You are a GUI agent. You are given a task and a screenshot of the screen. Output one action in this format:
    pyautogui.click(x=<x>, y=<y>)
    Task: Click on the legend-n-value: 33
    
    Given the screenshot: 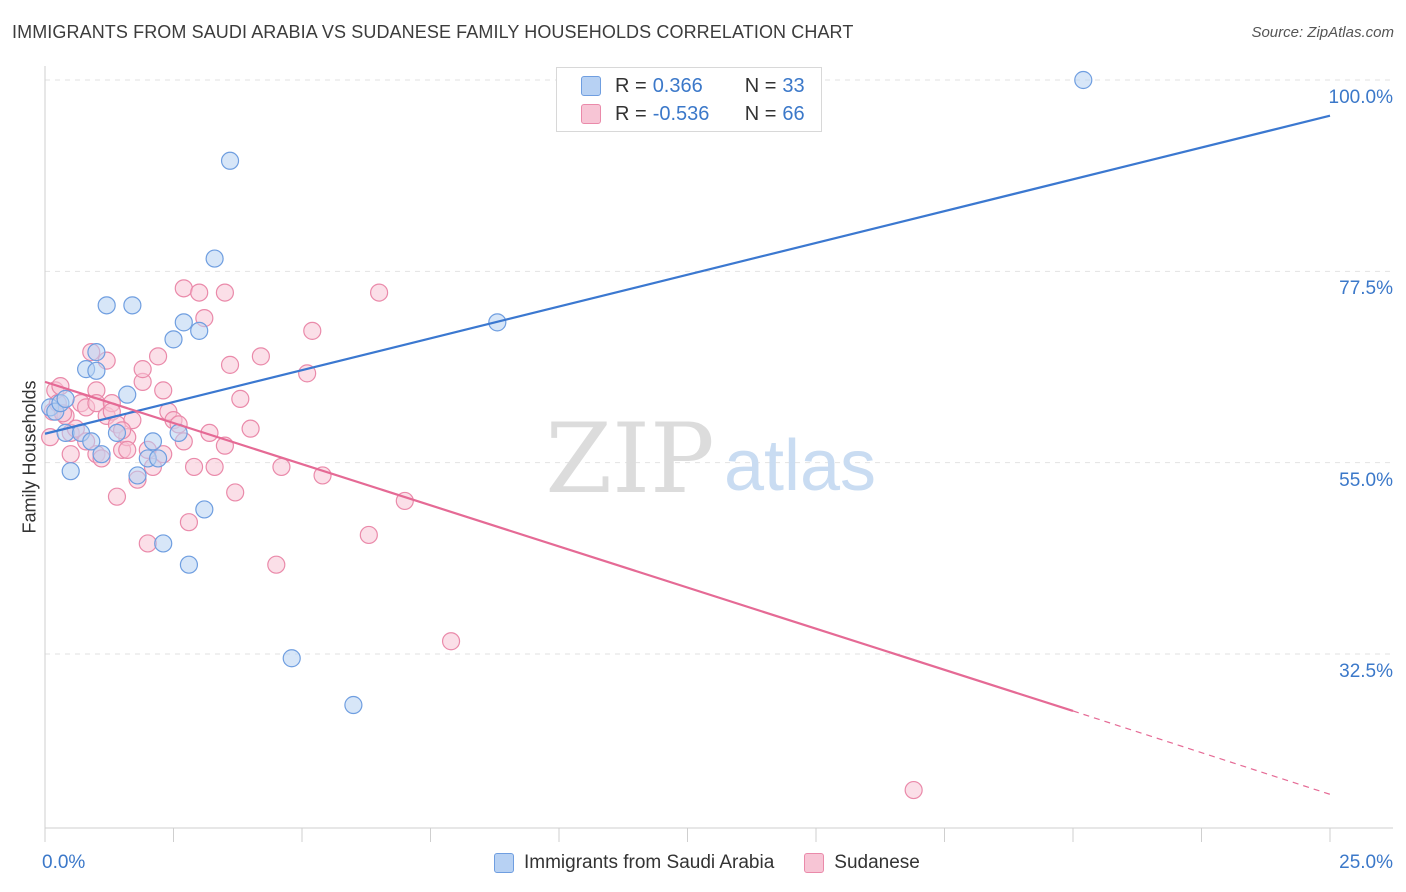 What is the action you would take?
    pyautogui.click(x=793, y=85)
    